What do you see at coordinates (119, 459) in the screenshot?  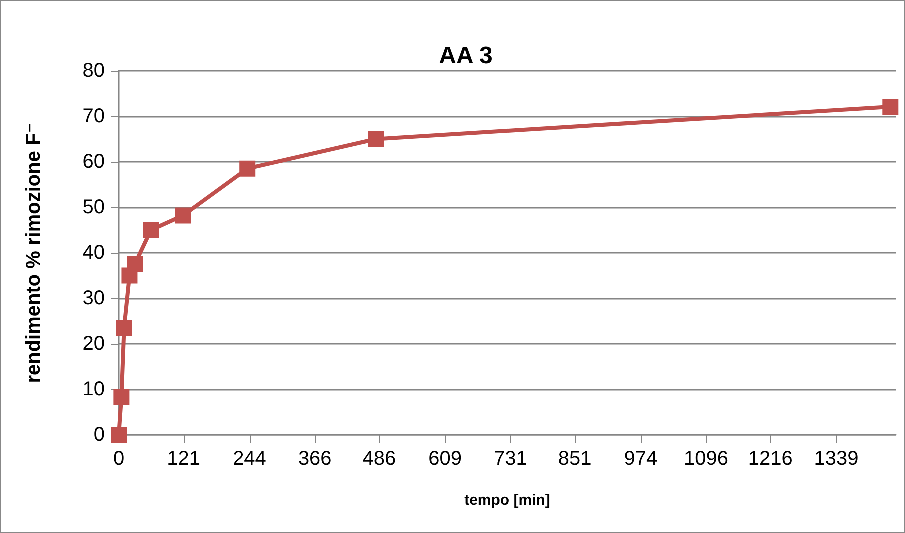 I see `x-tick-label: 0` at bounding box center [119, 459].